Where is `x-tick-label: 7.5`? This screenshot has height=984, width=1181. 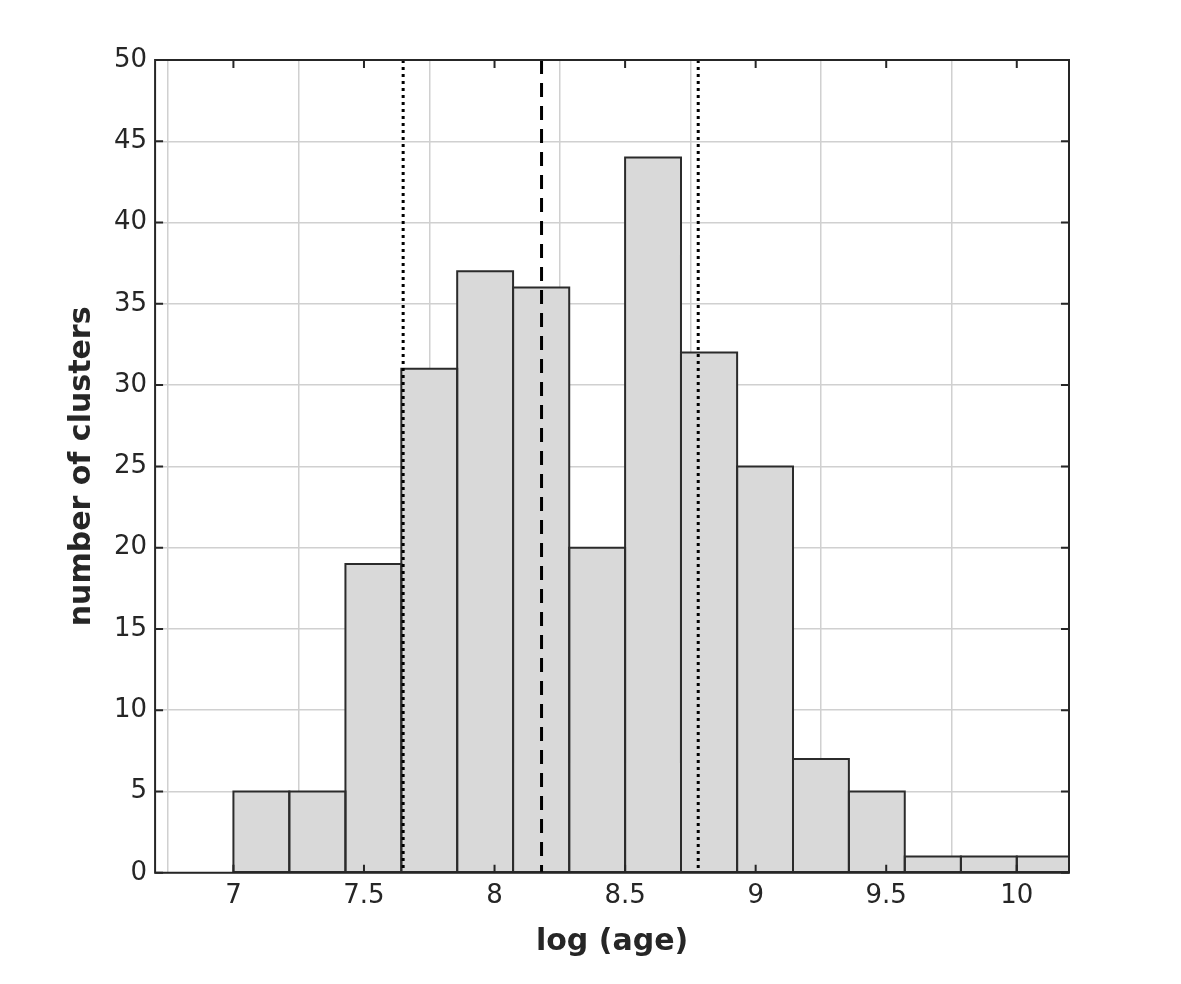 x-tick-label: 7.5 is located at coordinates (364, 894).